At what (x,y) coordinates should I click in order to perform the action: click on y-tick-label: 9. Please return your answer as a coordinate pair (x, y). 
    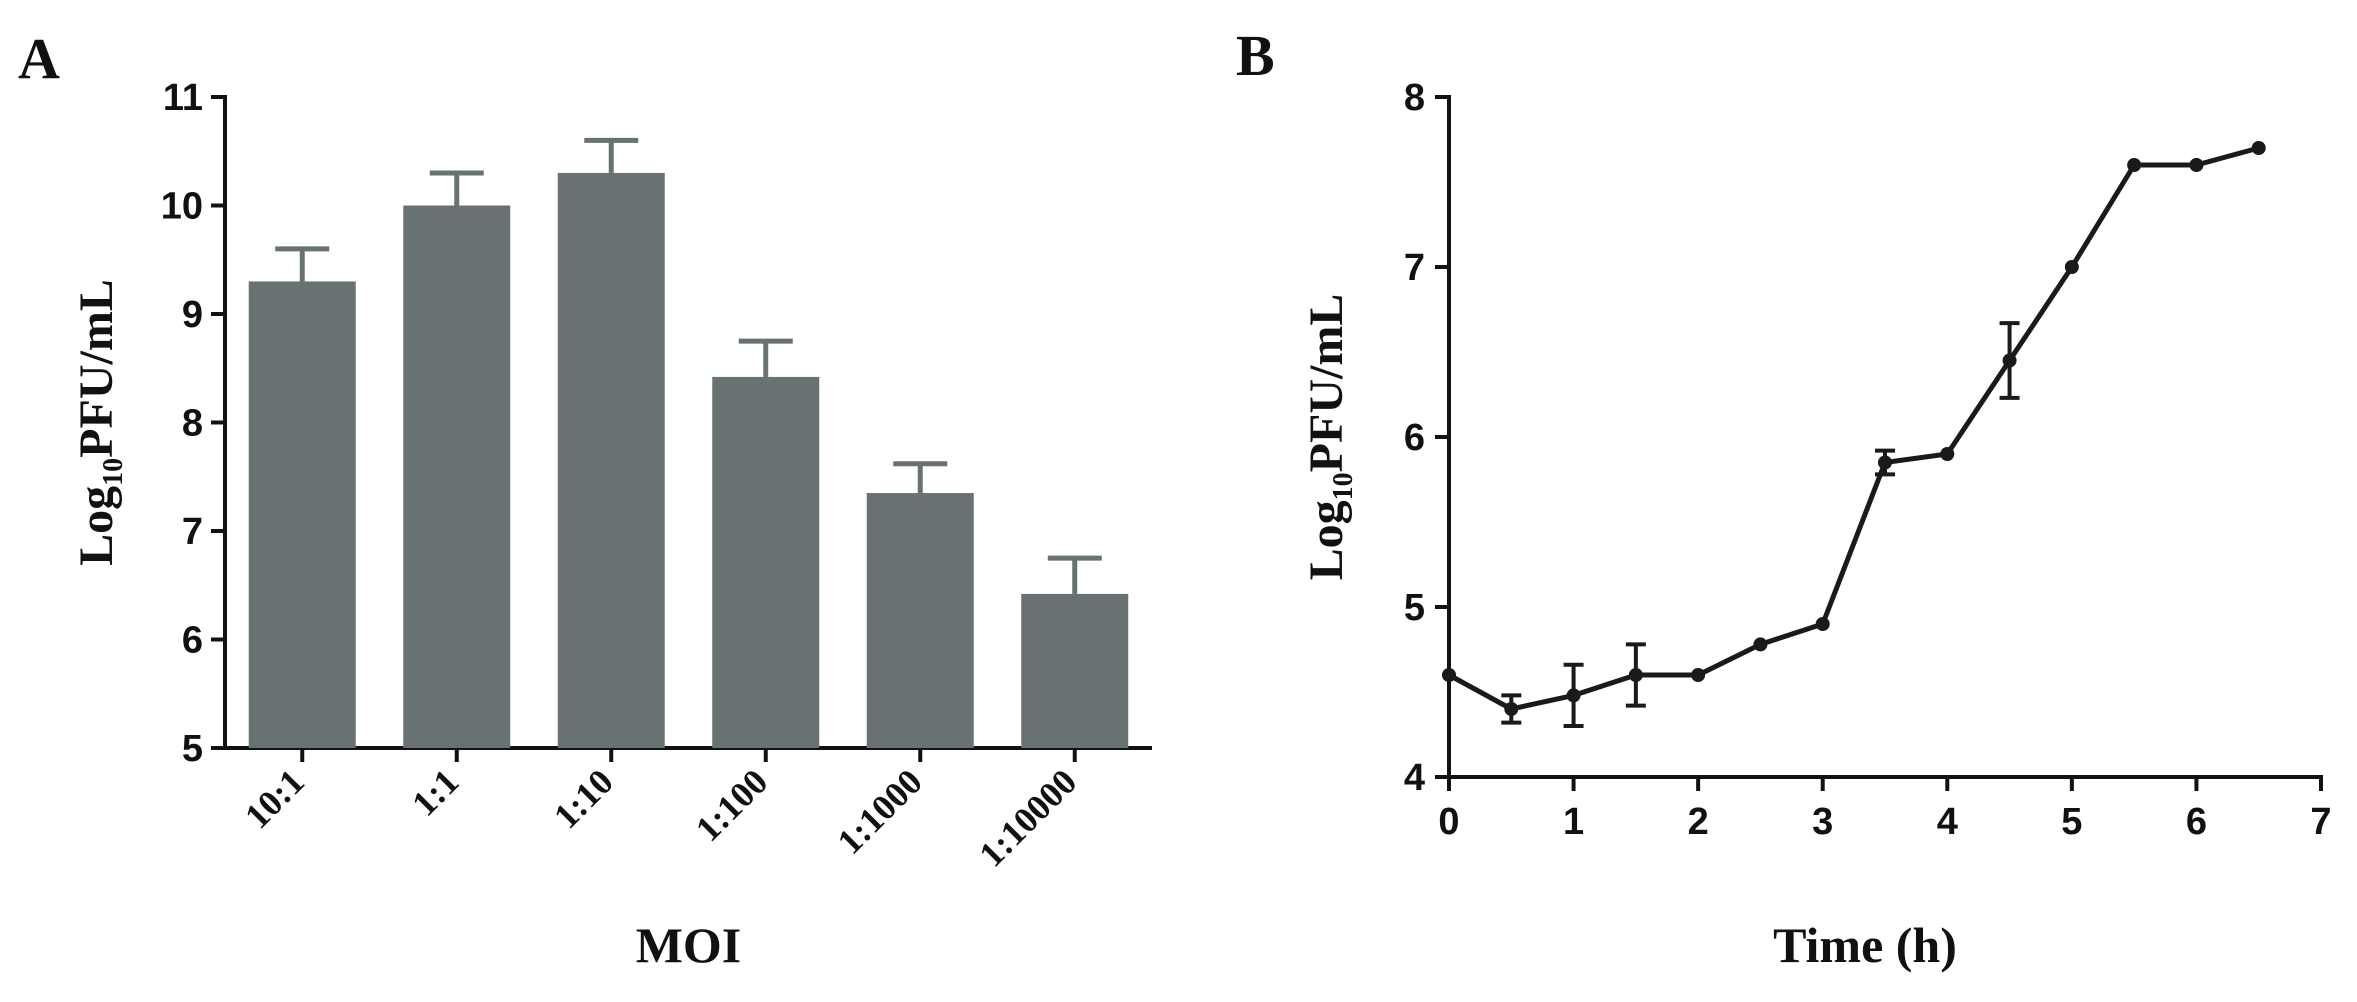
    Looking at the image, I should click on (192, 315).